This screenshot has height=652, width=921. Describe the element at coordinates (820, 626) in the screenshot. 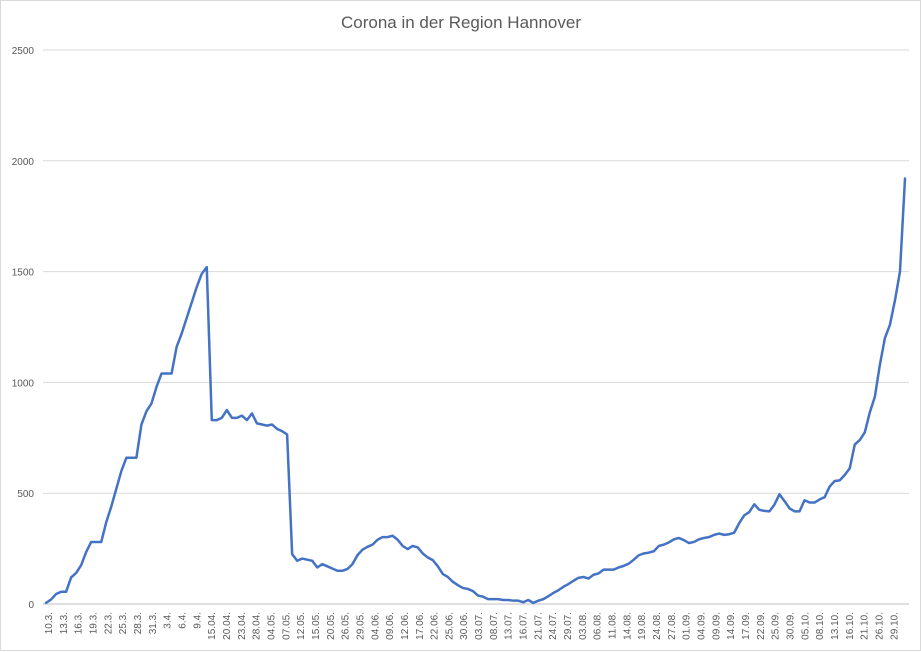

I see `x-tick-label: 08.10.` at that location.